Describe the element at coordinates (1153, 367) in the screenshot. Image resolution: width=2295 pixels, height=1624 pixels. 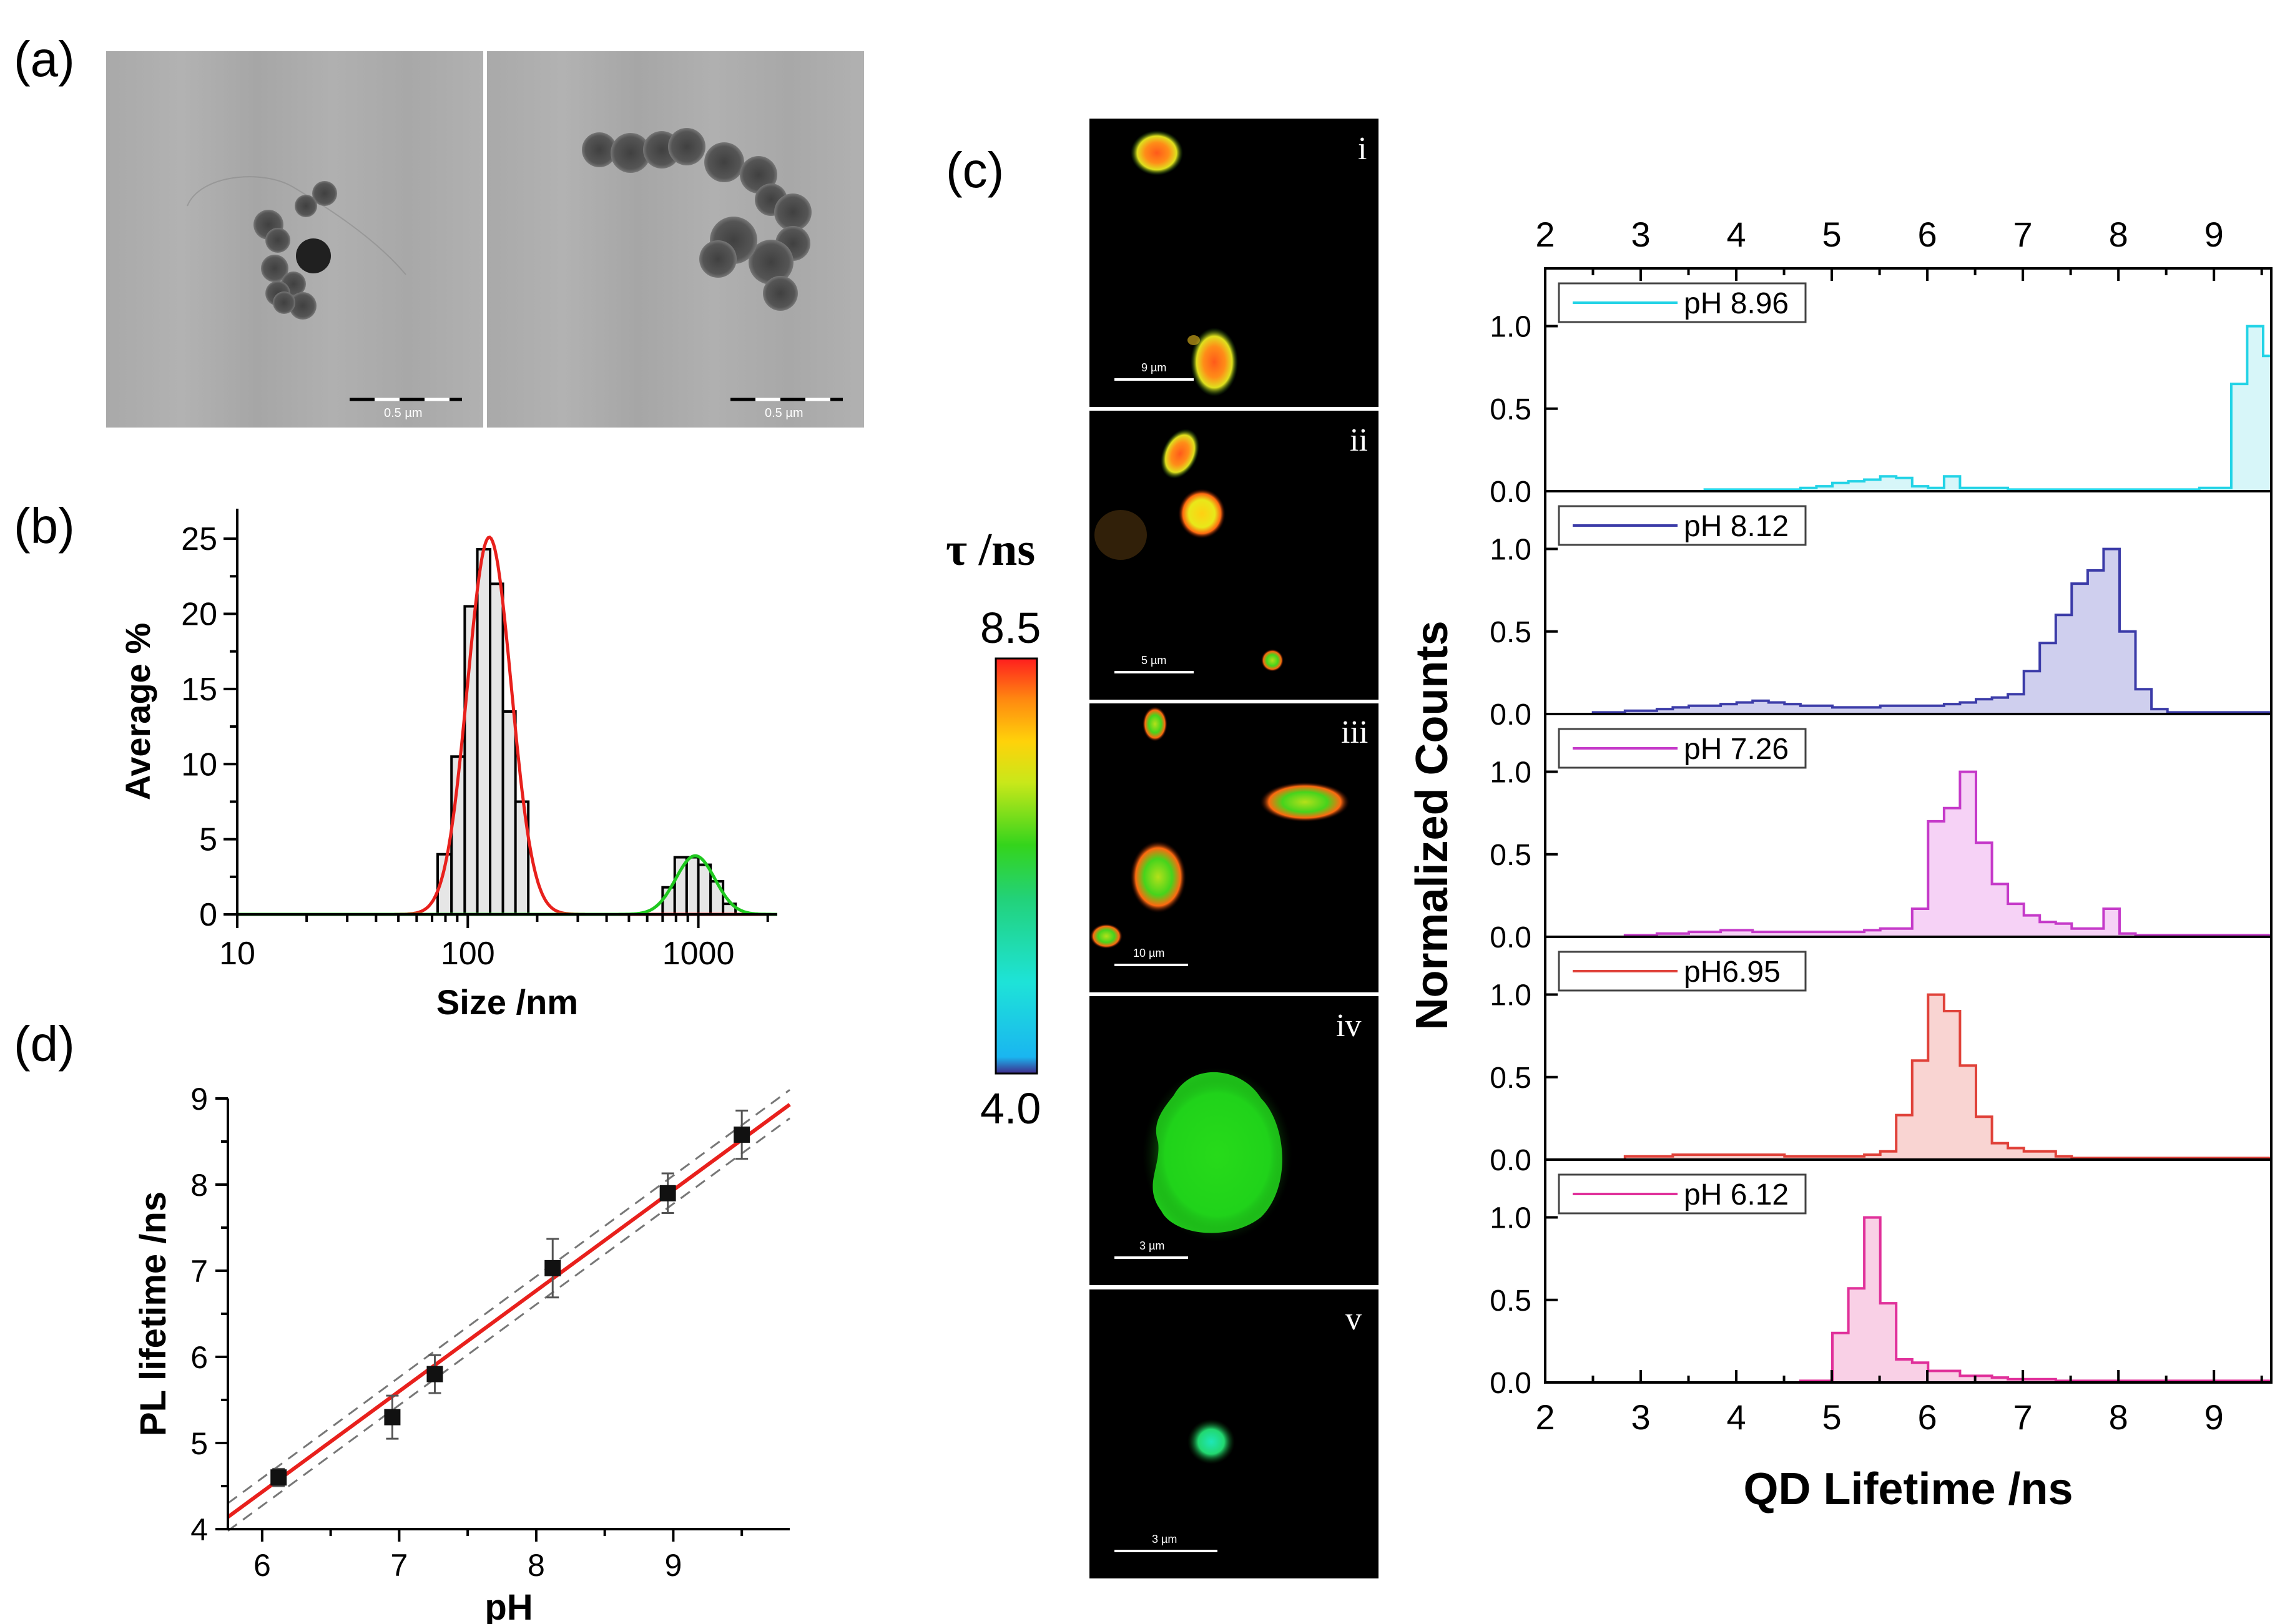
I see `flim-scale-i: 9 µm` at that location.